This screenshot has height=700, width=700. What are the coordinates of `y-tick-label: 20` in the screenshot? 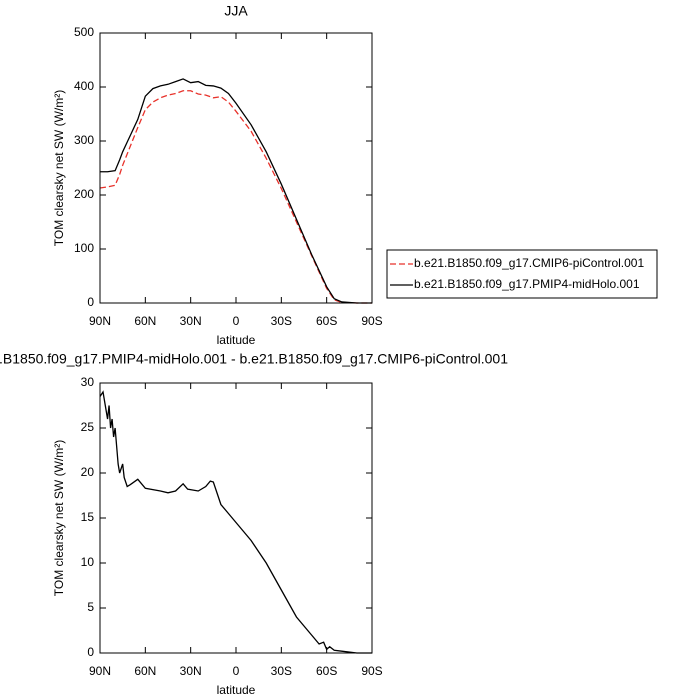 It's located at (88, 472).